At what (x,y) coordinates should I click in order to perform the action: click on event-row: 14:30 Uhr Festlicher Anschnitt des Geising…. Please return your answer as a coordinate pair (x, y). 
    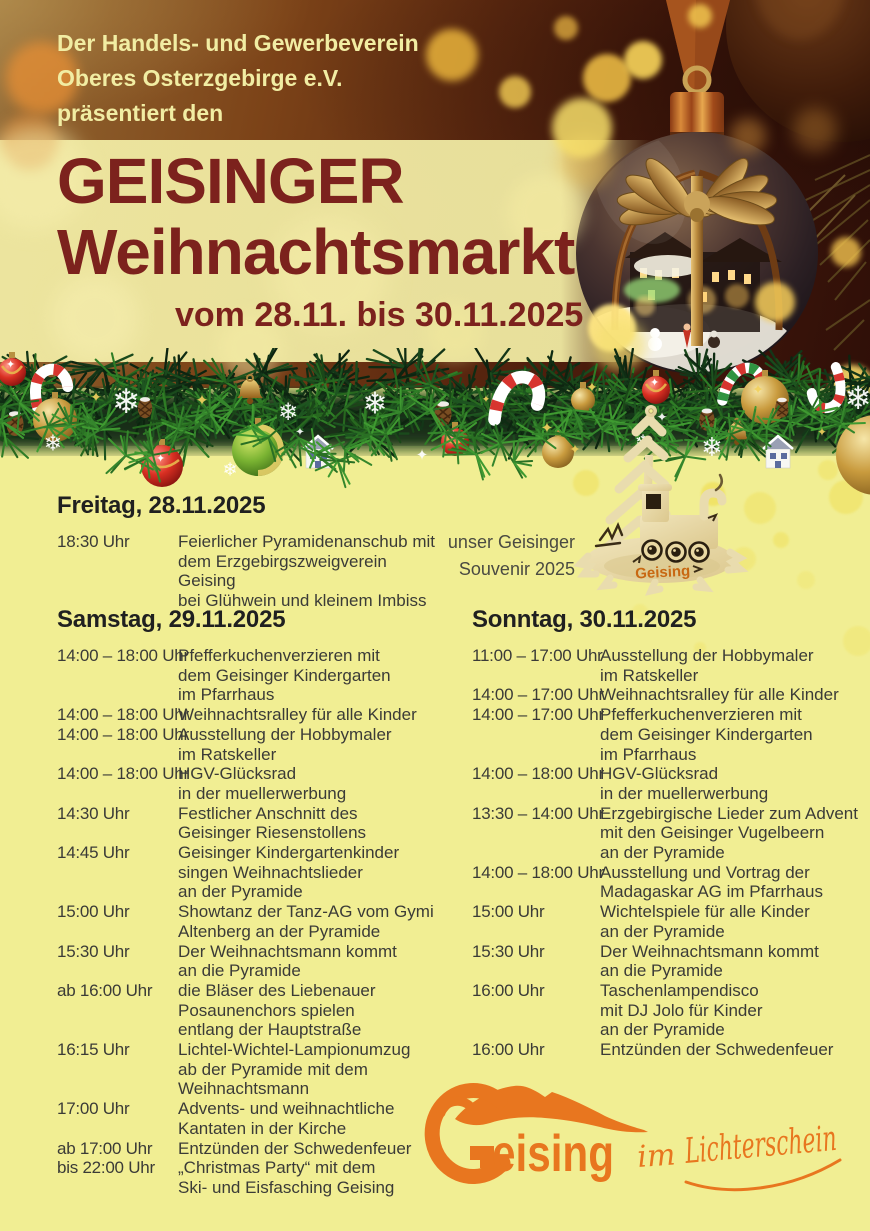
    Looking at the image, I should click on (247, 823).